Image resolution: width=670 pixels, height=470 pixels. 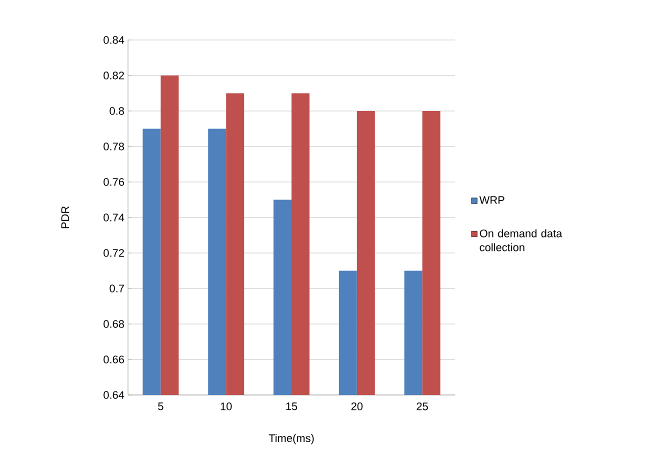 I want to click on y-tick-label: 0.72, so click(x=114, y=253).